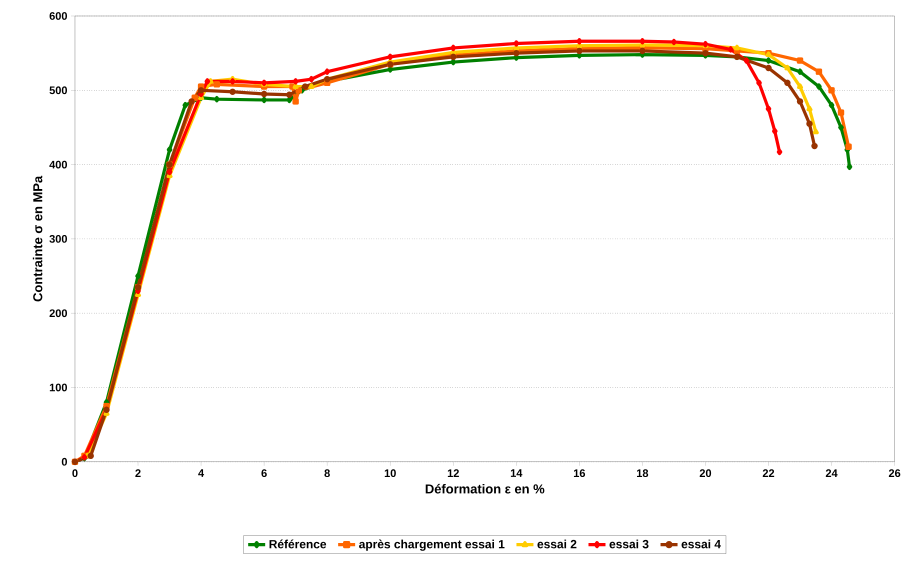 Image resolution: width=904 pixels, height=561 pixels. What do you see at coordinates (894, 473) in the screenshot?
I see `x-tick-label: 26` at bounding box center [894, 473].